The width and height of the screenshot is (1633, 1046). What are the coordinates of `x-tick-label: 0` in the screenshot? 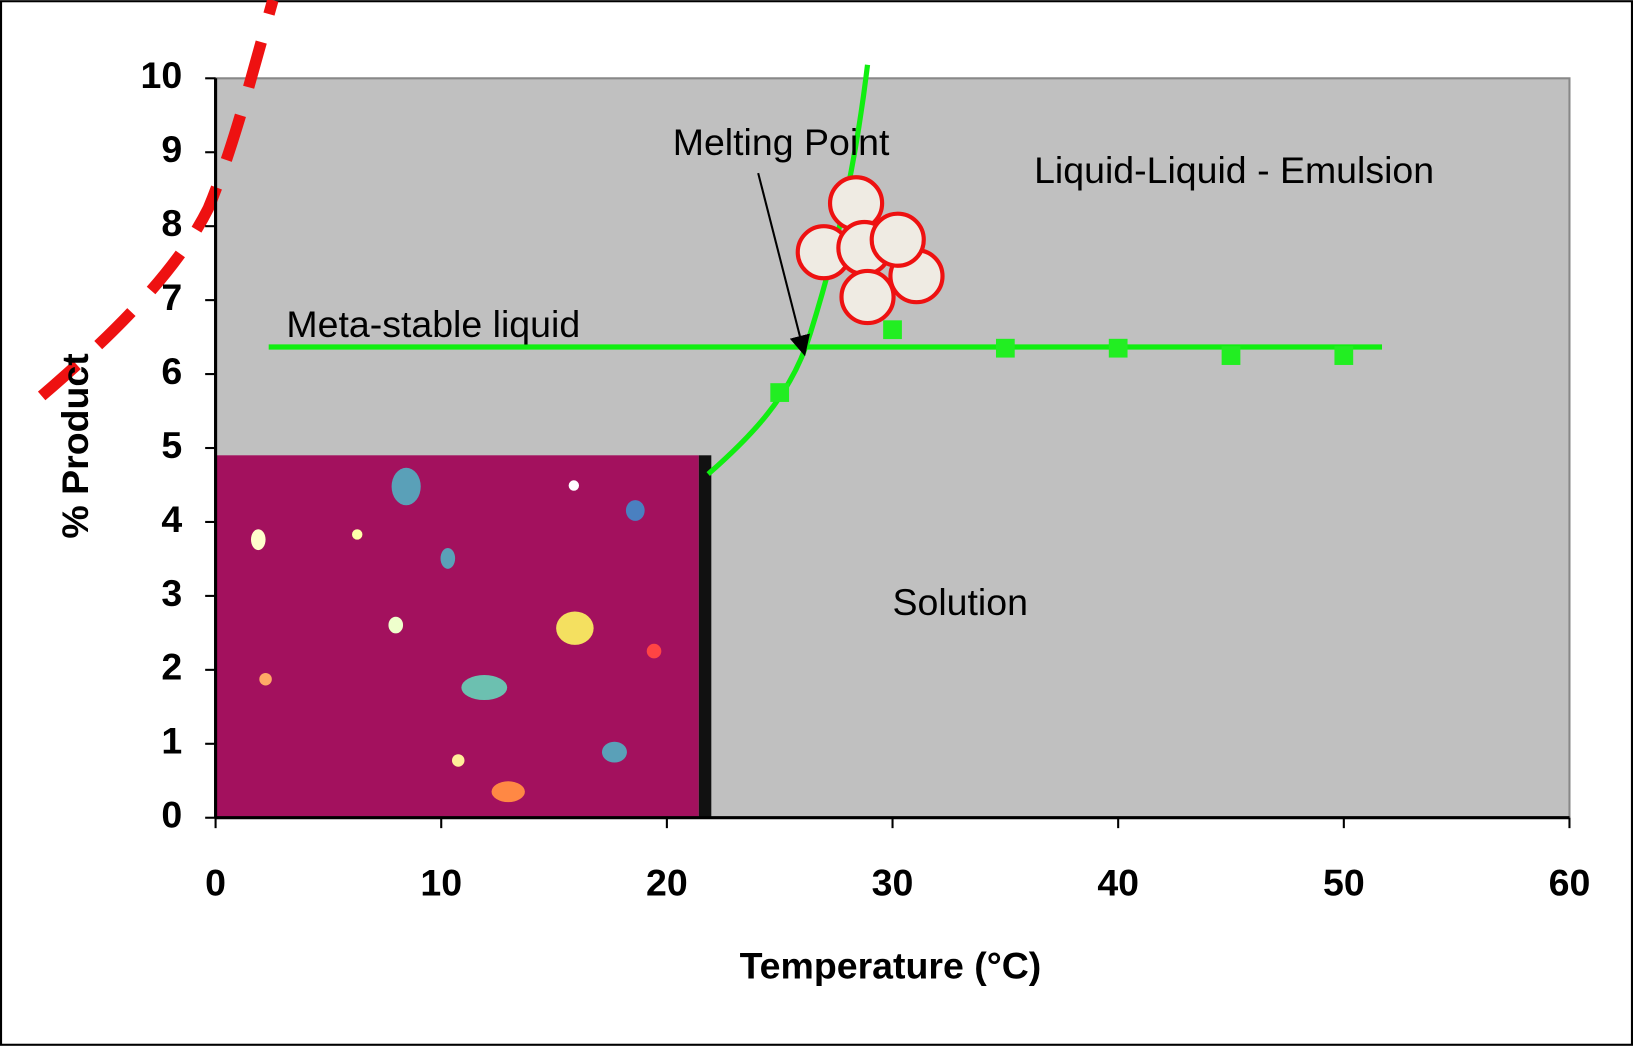 It's located at (215, 882).